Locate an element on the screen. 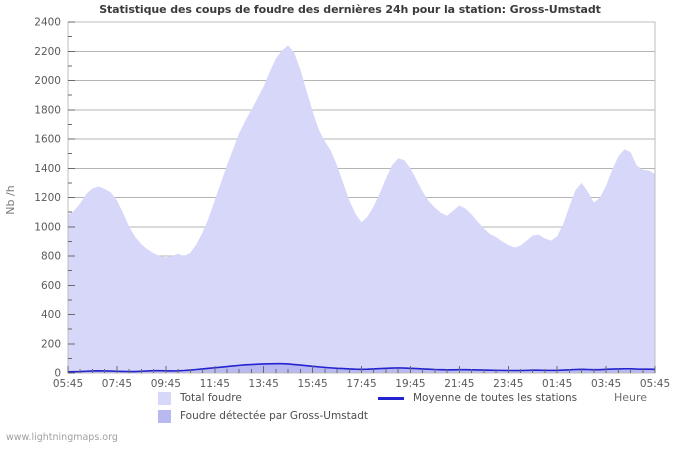 The image size is (700, 450). legend-item-average: Moyenne de toutes les stations is located at coordinates (477, 398).